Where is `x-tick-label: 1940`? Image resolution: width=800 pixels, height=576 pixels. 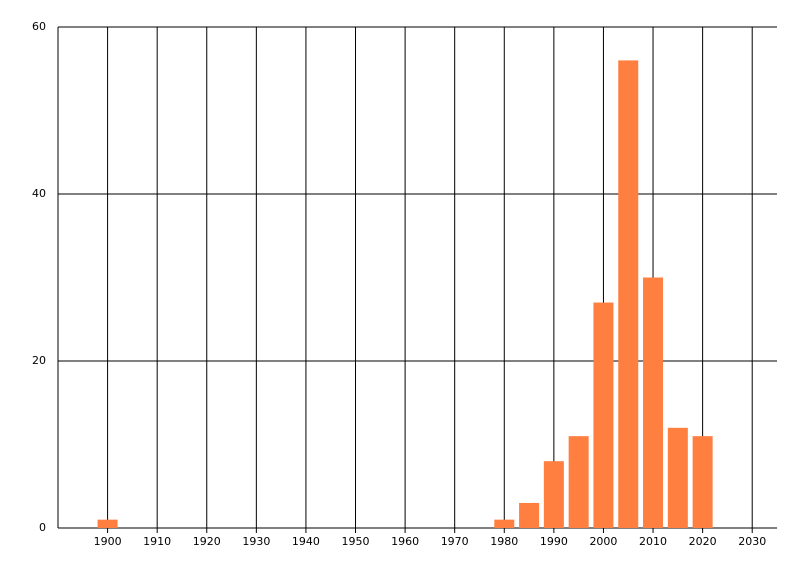 x-tick-label: 1940 is located at coordinates (306, 541).